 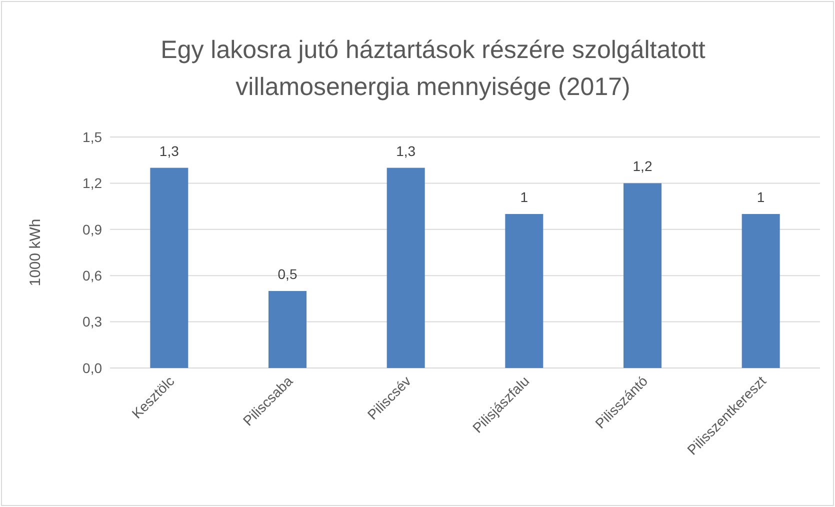 What do you see at coordinates (433, 68) in the screenshot?
I see `chart-title: Egy lakosra jutó háztartások részére szolgáltatott villamosenergia mennyisége (2017)` at bounding box center [433, 68].